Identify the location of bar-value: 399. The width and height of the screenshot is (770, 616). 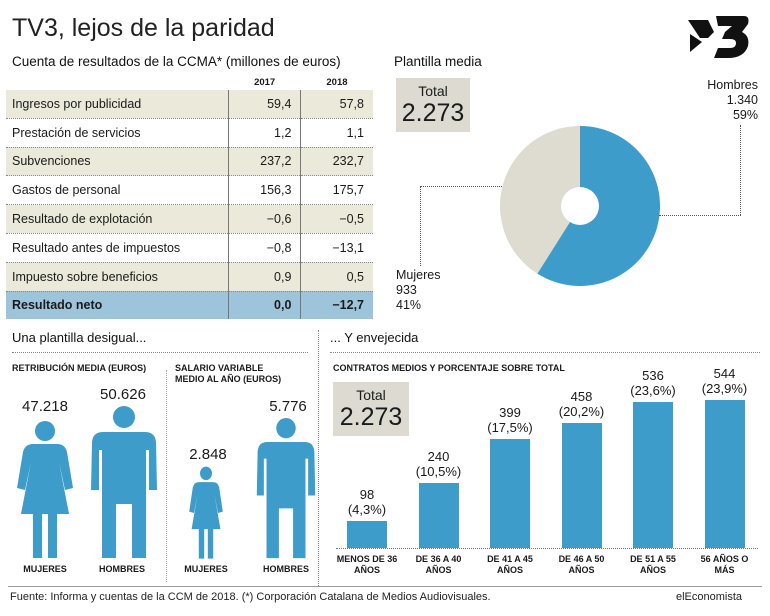
(510, 413).